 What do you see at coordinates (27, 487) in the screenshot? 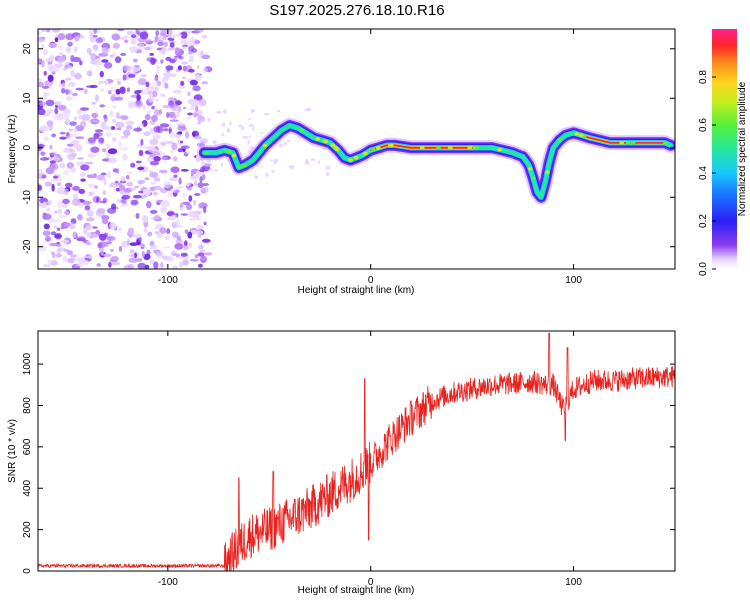
I see `y-tick-label: 400` at bounding box center [27, 487].